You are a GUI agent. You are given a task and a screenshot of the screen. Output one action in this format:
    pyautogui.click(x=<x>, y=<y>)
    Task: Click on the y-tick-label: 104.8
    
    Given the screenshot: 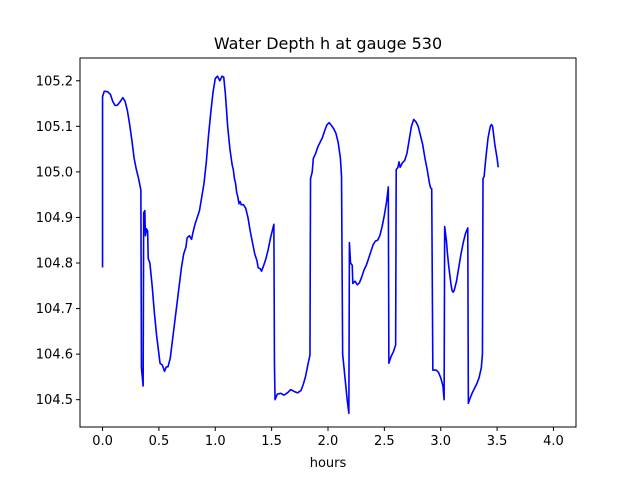 What is the action you would take?
    pyautogui.click(x=54, y=264)
    